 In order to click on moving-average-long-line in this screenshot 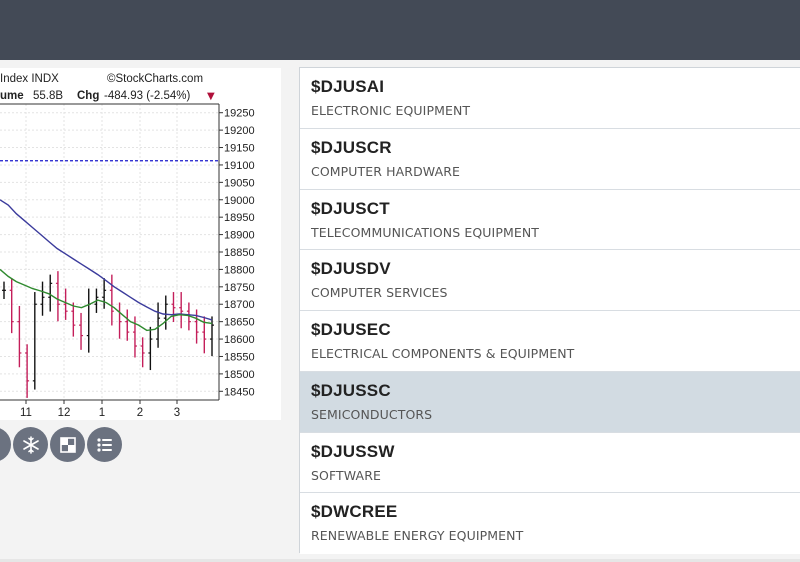, I will do `click(106, 260)`.